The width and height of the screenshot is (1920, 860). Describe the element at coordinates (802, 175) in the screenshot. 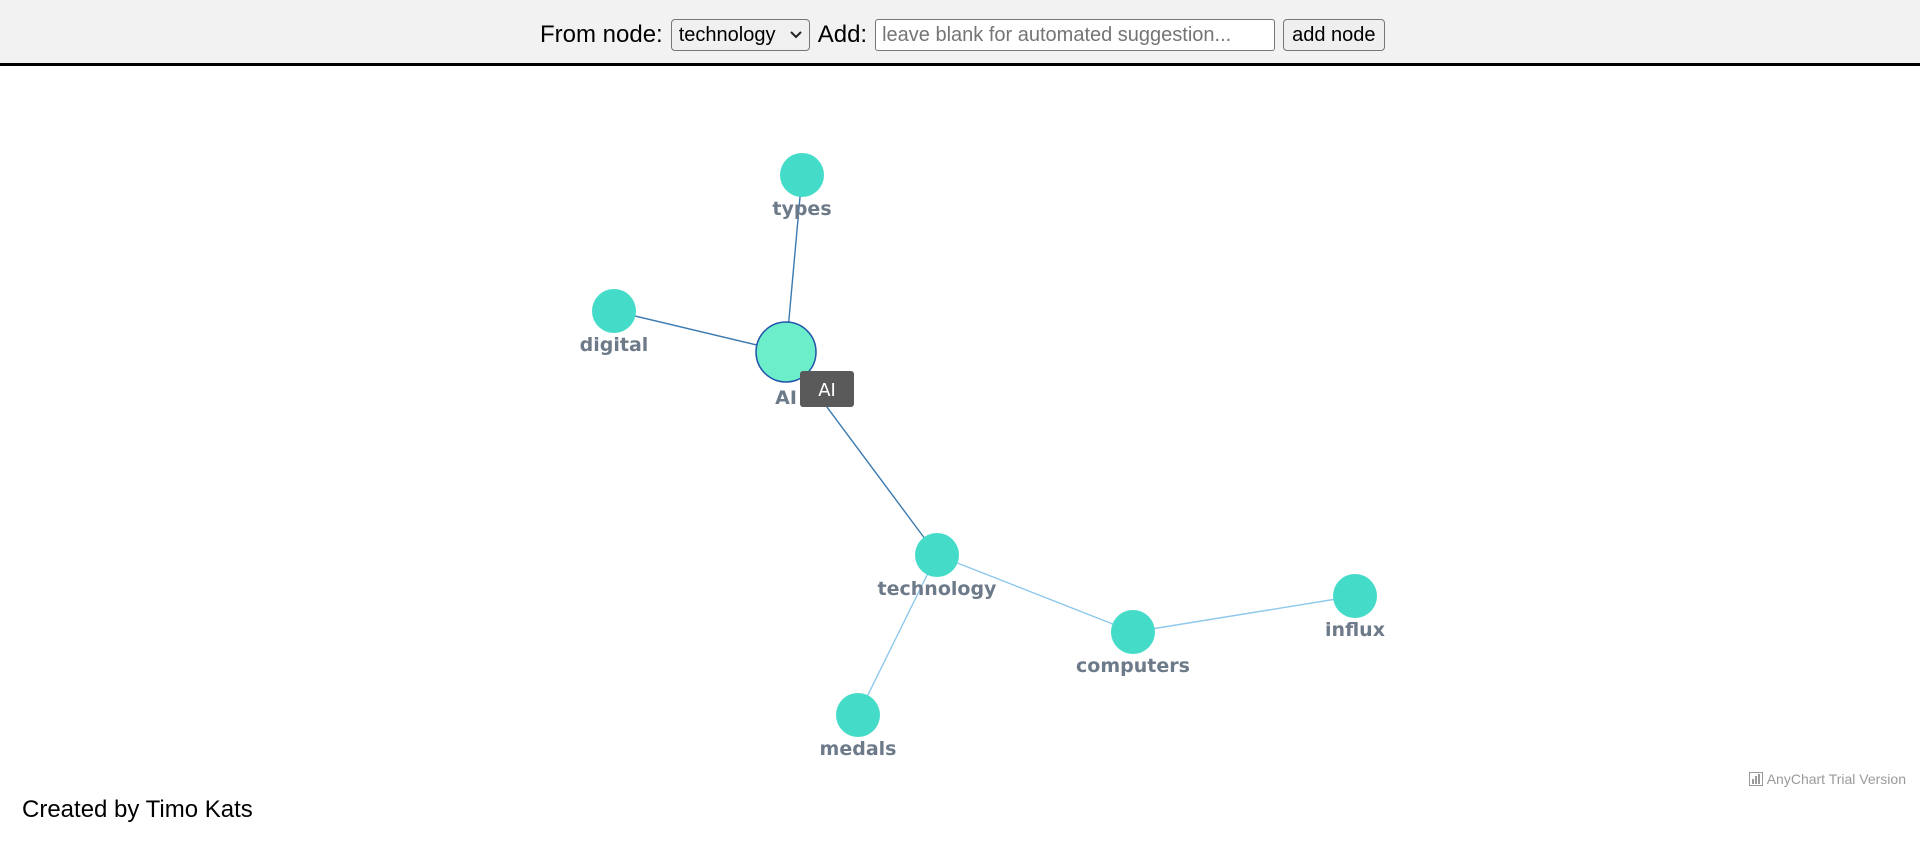

I see `node-types` at that location.